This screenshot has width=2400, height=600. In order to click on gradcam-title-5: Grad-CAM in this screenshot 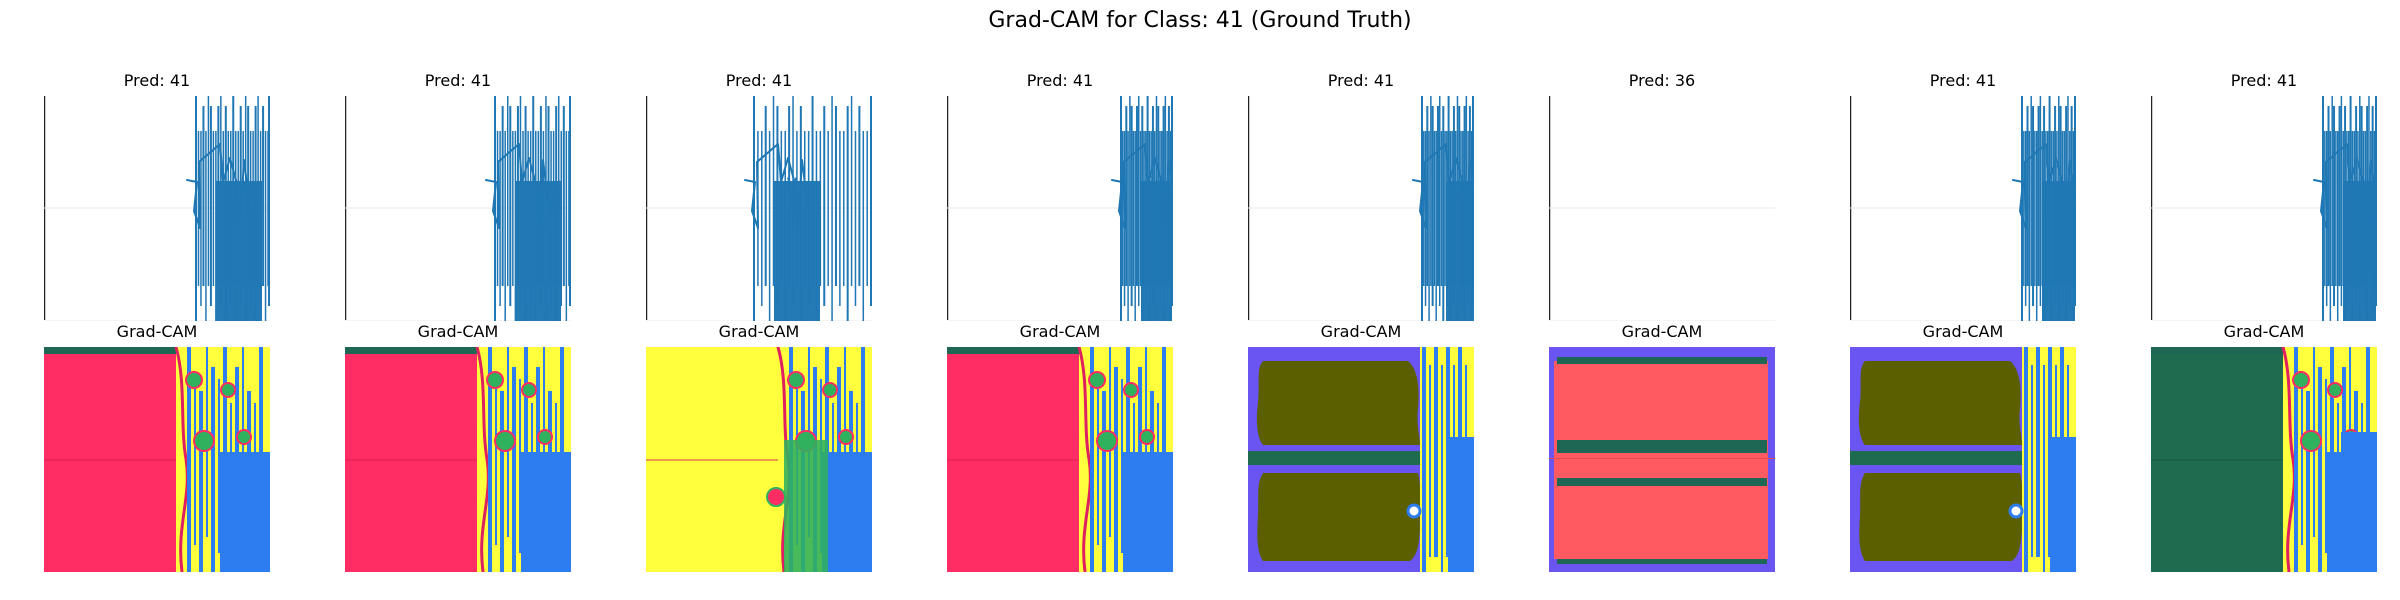, I will do `click(1361, 331)`.